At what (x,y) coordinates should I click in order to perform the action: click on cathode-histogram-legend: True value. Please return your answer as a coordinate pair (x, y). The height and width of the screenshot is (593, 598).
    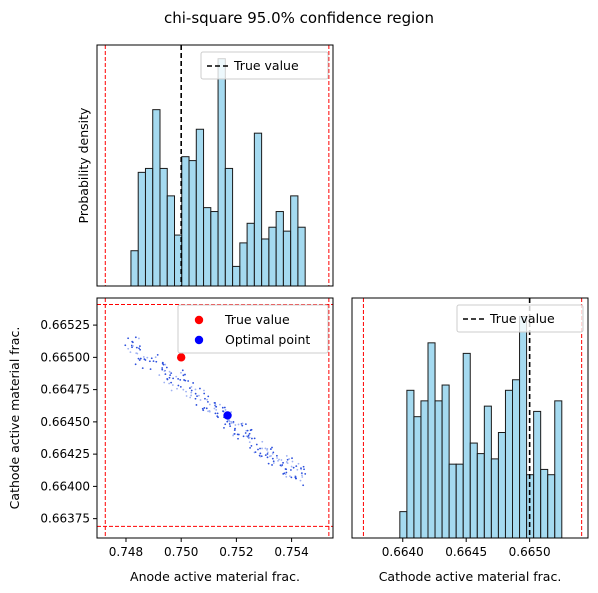
    Looking at the image, I should click on (520, 318).